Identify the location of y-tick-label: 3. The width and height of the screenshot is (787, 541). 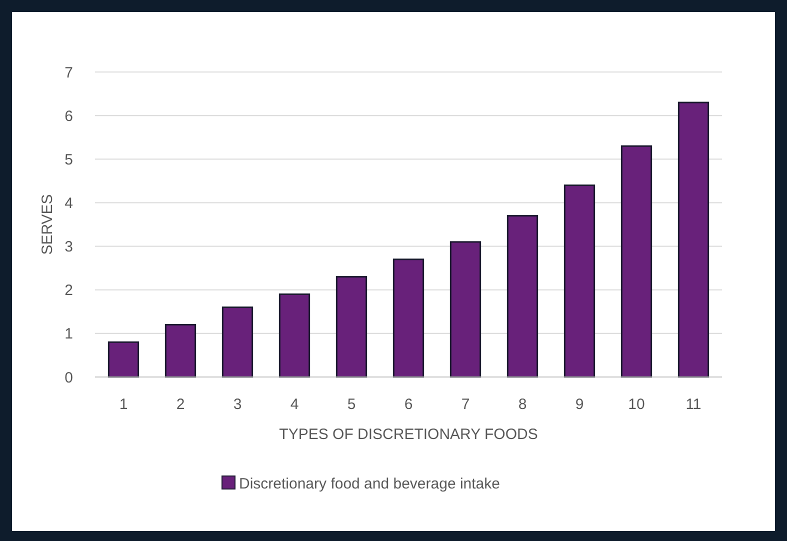
(68, 247).